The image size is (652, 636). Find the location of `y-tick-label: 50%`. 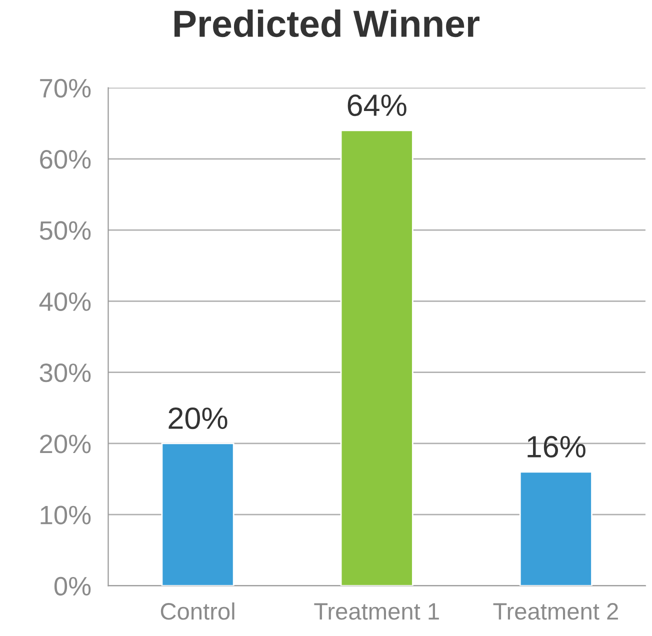

y-tick-label: 50% is located at coordinates (65, 230).